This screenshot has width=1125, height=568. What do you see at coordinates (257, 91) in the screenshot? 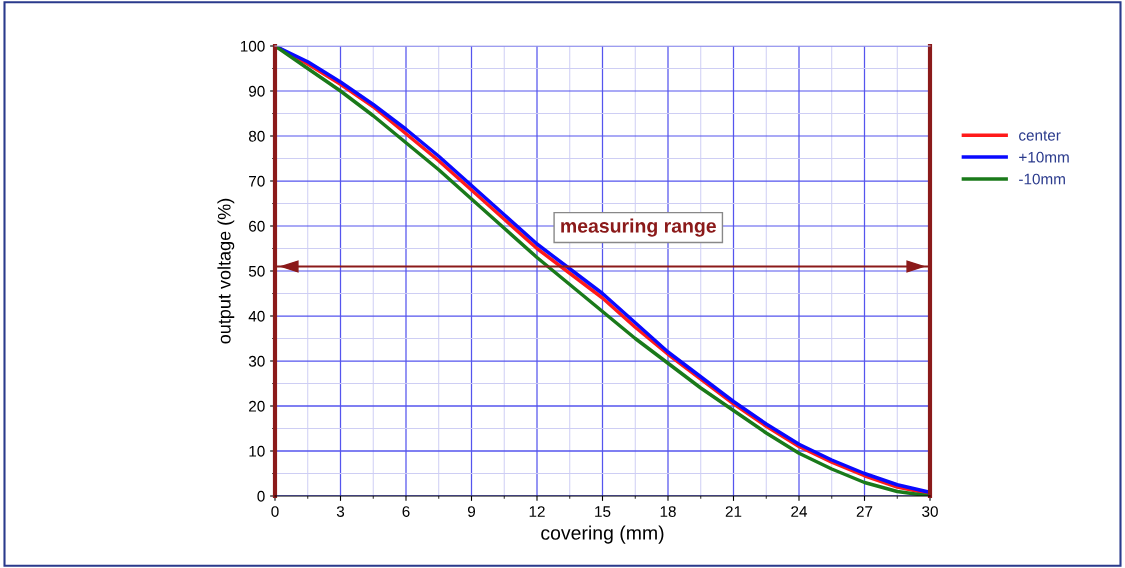
I see `y-tick-label: 90` at bounding box center [257, 91].